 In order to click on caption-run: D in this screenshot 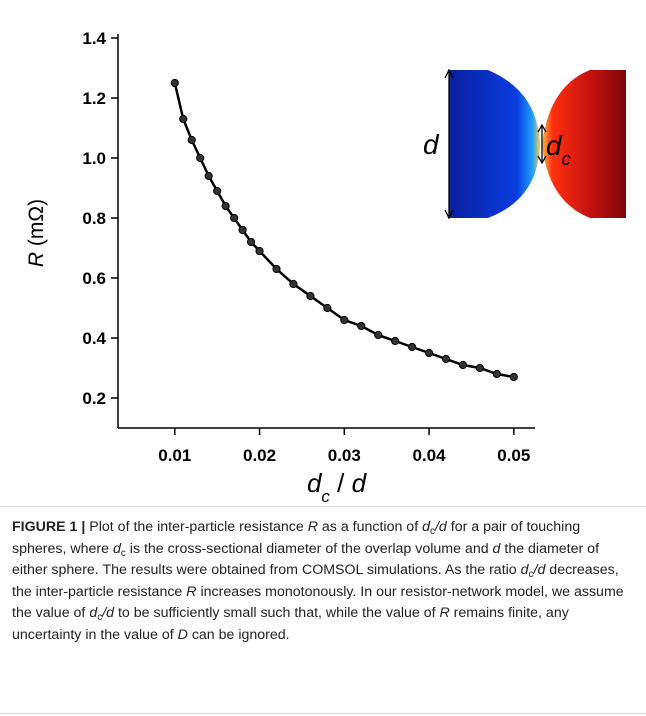, I will do `click(182, 634)`.